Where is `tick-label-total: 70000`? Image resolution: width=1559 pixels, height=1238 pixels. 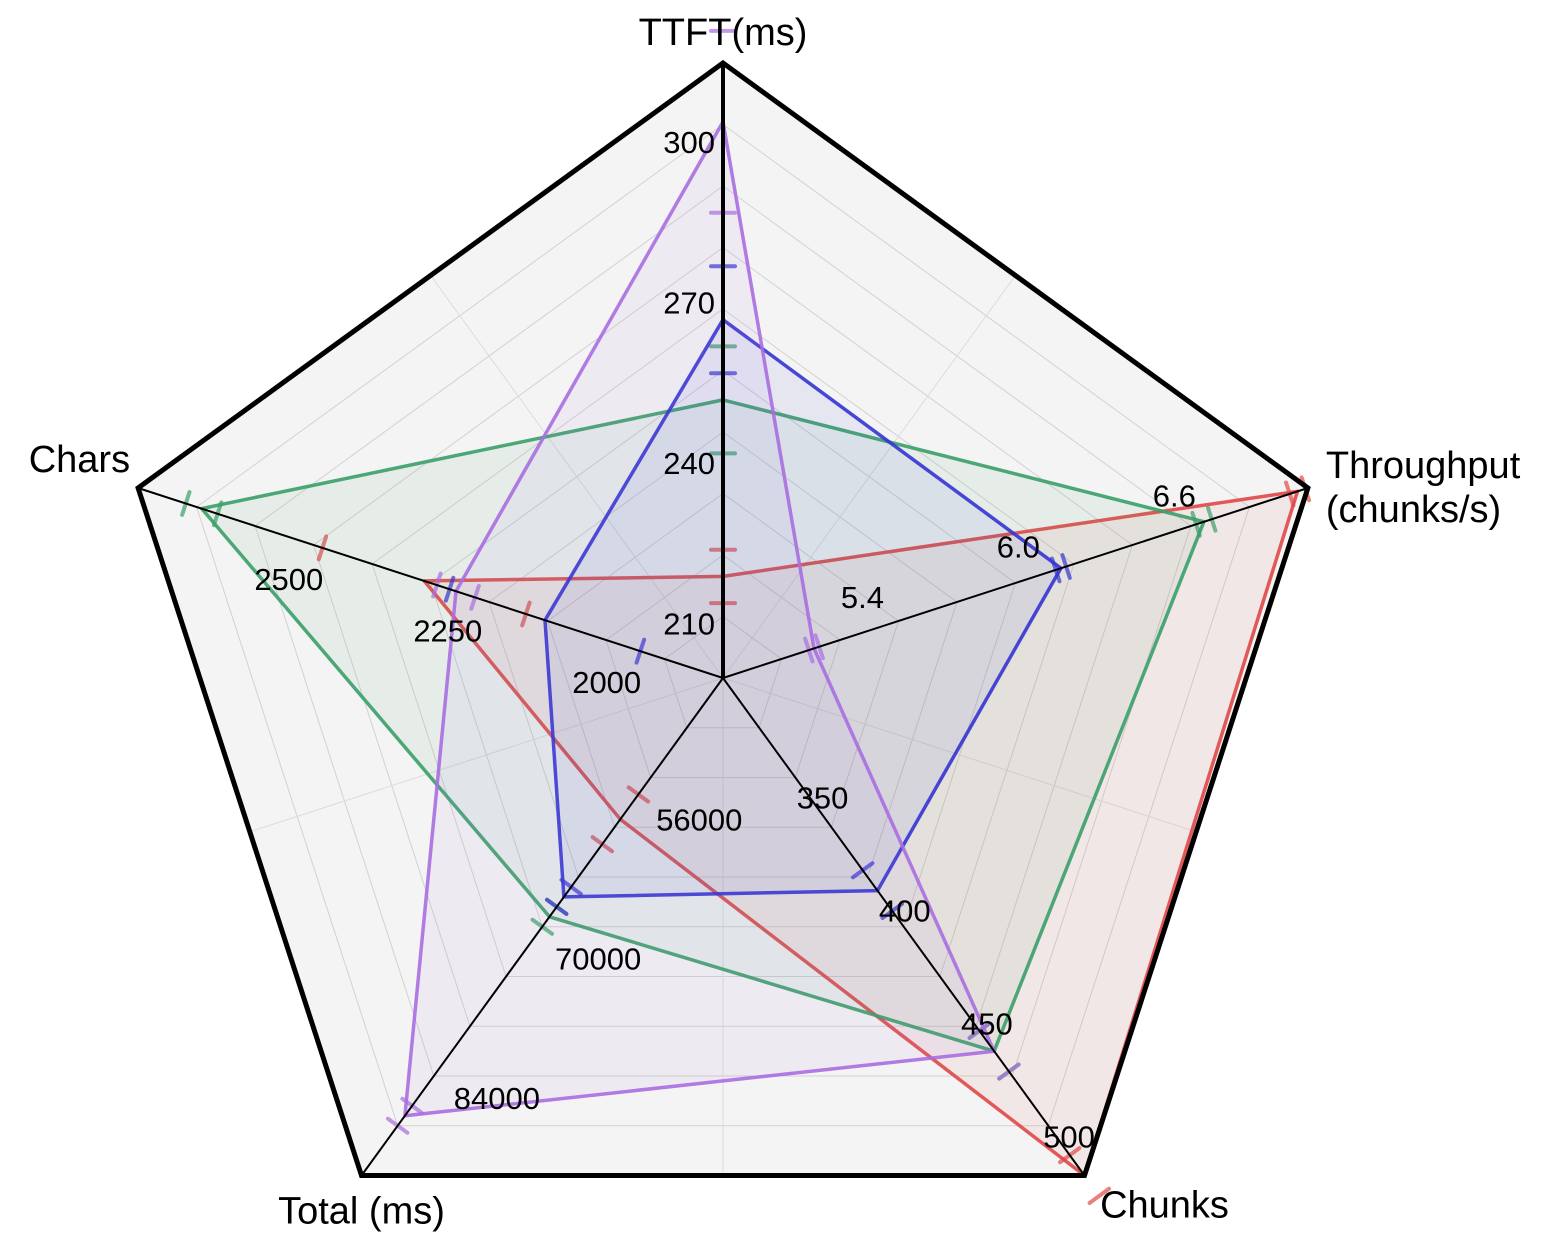 tick-label-total: 70000 is located at coordinates (598, 959).